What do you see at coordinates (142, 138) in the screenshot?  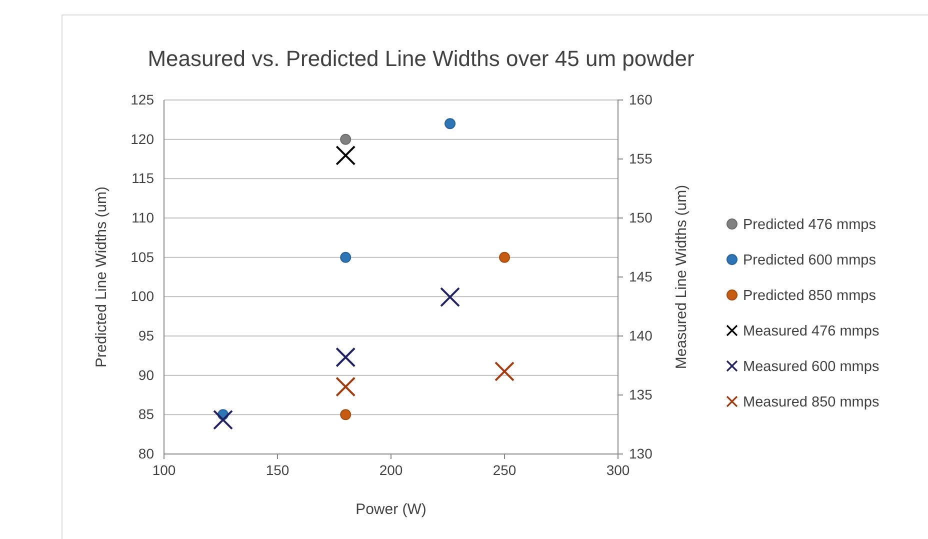 I see `y-tick-label: 120` at bounding box center [142, 138].